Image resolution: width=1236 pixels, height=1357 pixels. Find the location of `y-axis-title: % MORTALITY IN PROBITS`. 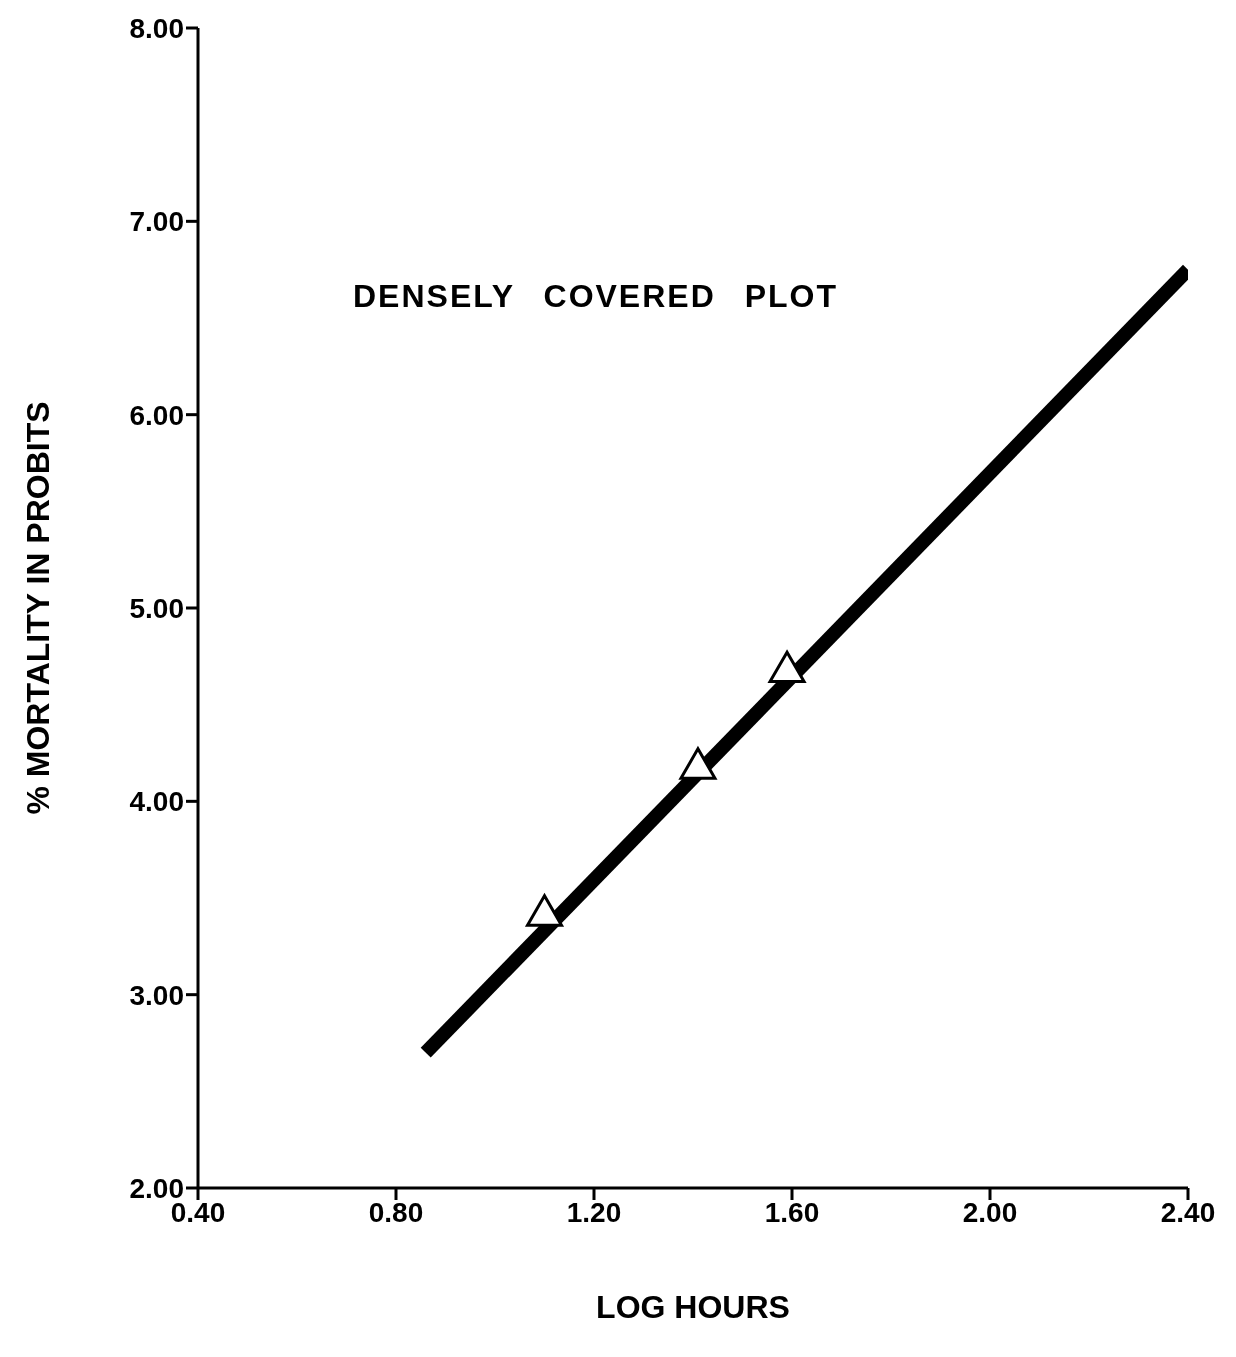

y-axis-title: % MORTALITY IN PROBITS is located at coordinates (38, 608).